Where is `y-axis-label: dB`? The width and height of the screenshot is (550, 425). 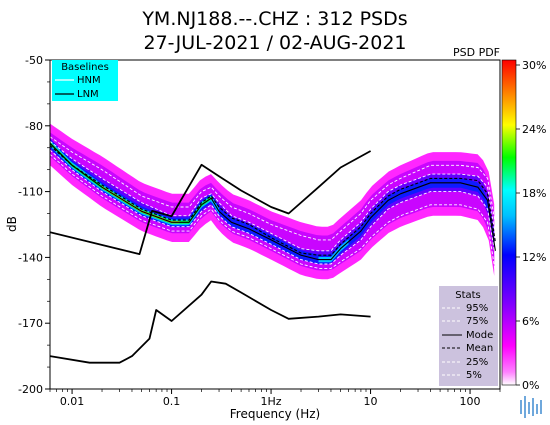 y-axis-label: dB is located at coordinates (12, 224).